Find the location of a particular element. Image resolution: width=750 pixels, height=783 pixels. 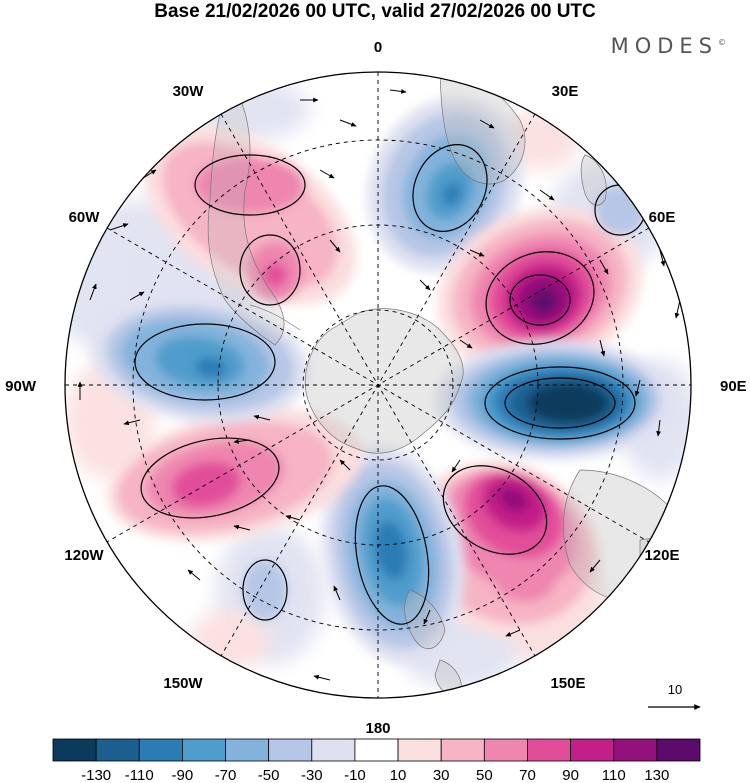

colorbar-tick-label: -50 is located at coordinates (269, 775).